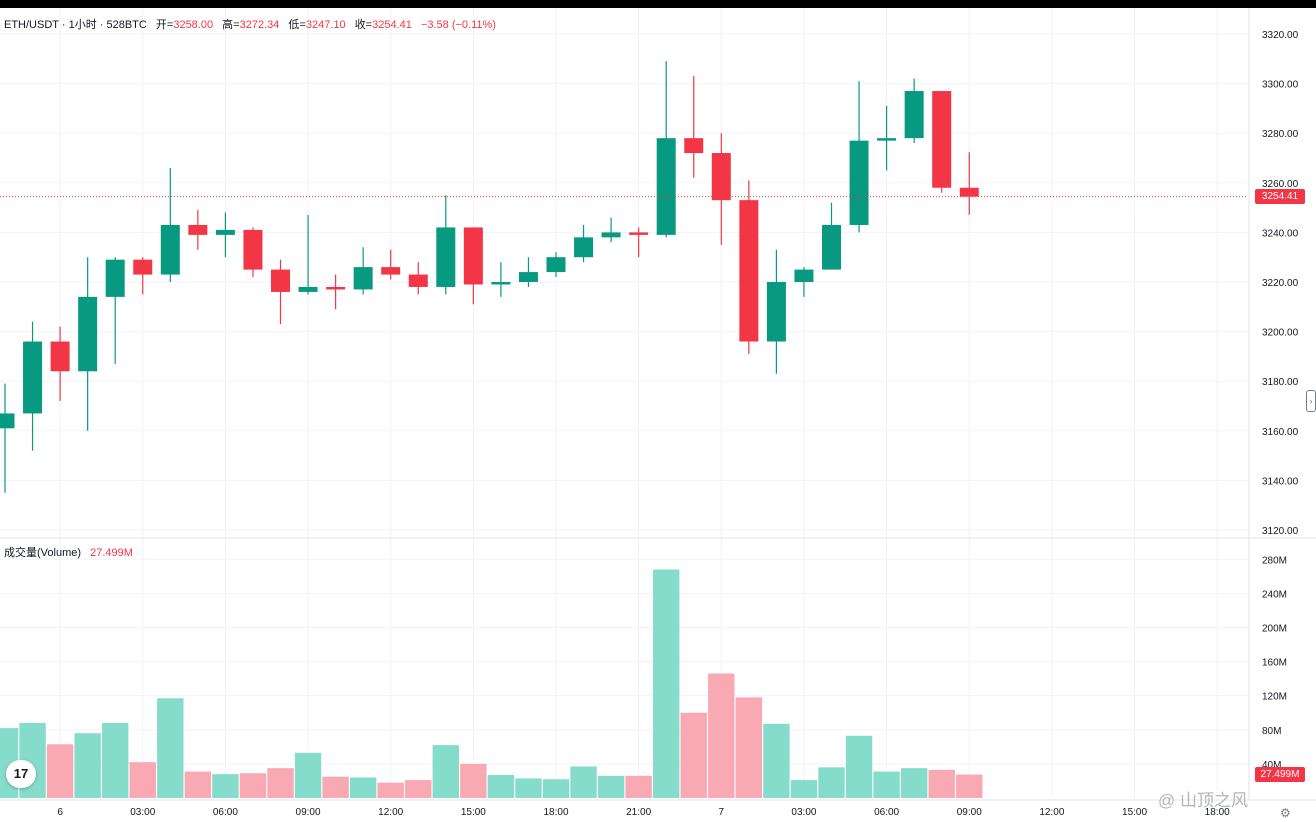  Describe the element at coordinates (193, 25) in the screenshot. I see `open-value: 3258.00` at that location.